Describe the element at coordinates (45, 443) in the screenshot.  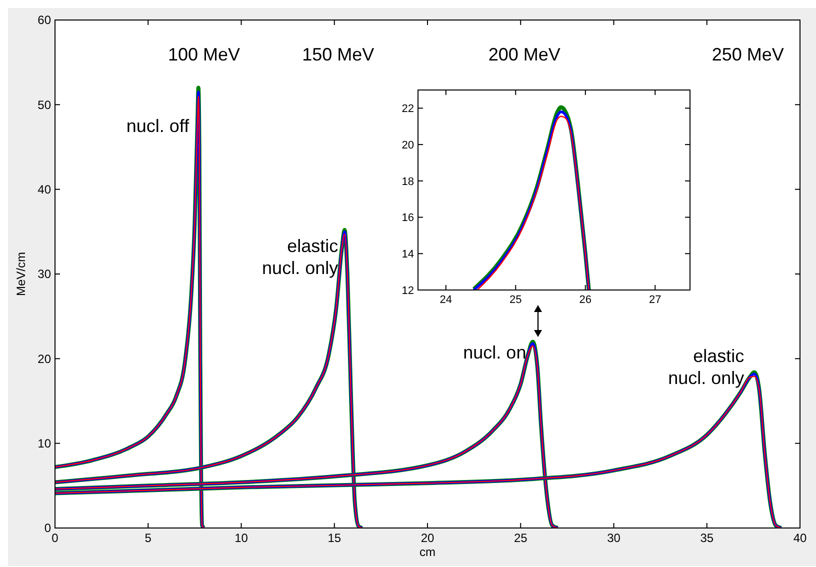
I see `y-tick-label: 10` at that location.